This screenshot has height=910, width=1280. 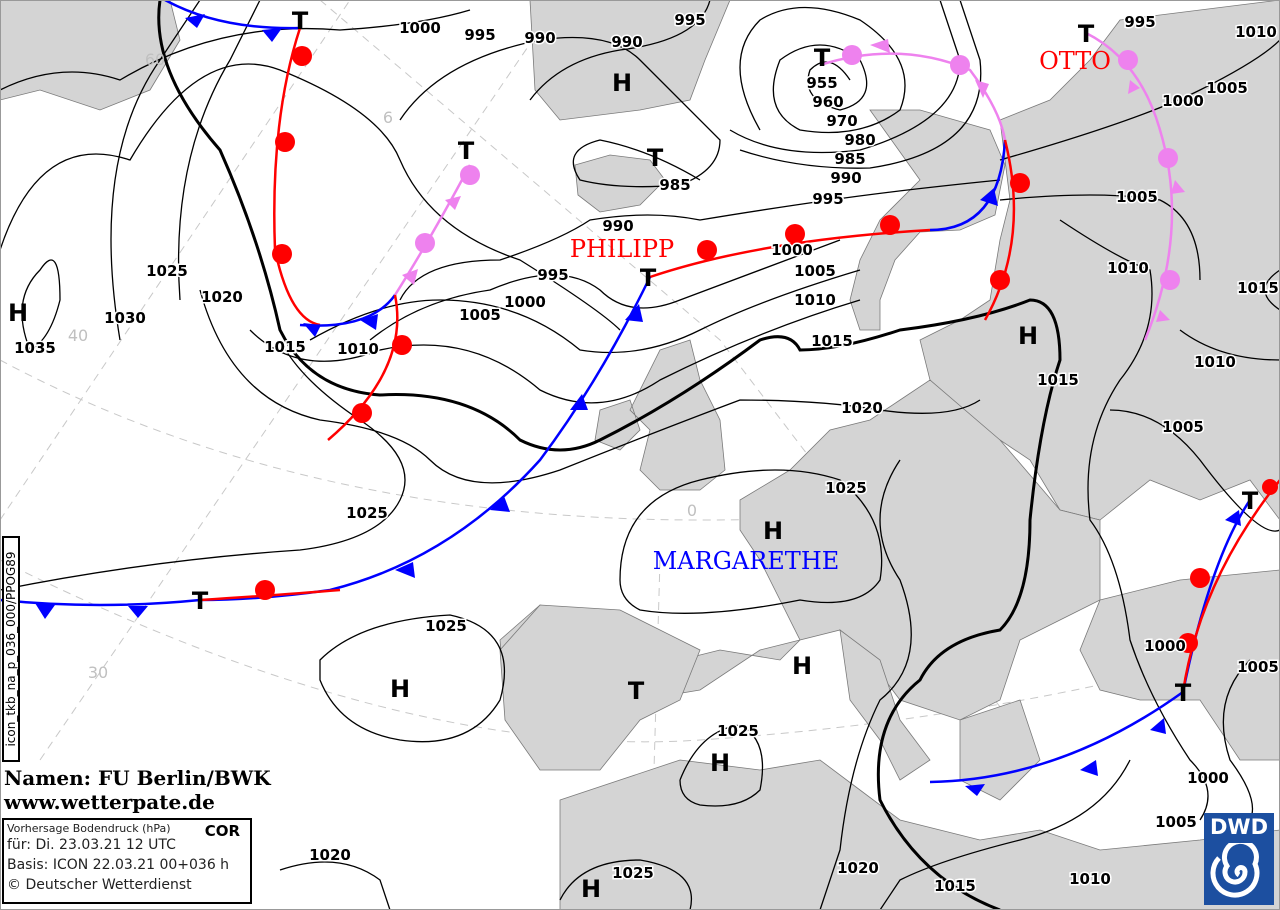 What do you see at coordinates (692, 510) in the screenshot?
I see `longitude-label: 0` at bounding box center [692, 510].